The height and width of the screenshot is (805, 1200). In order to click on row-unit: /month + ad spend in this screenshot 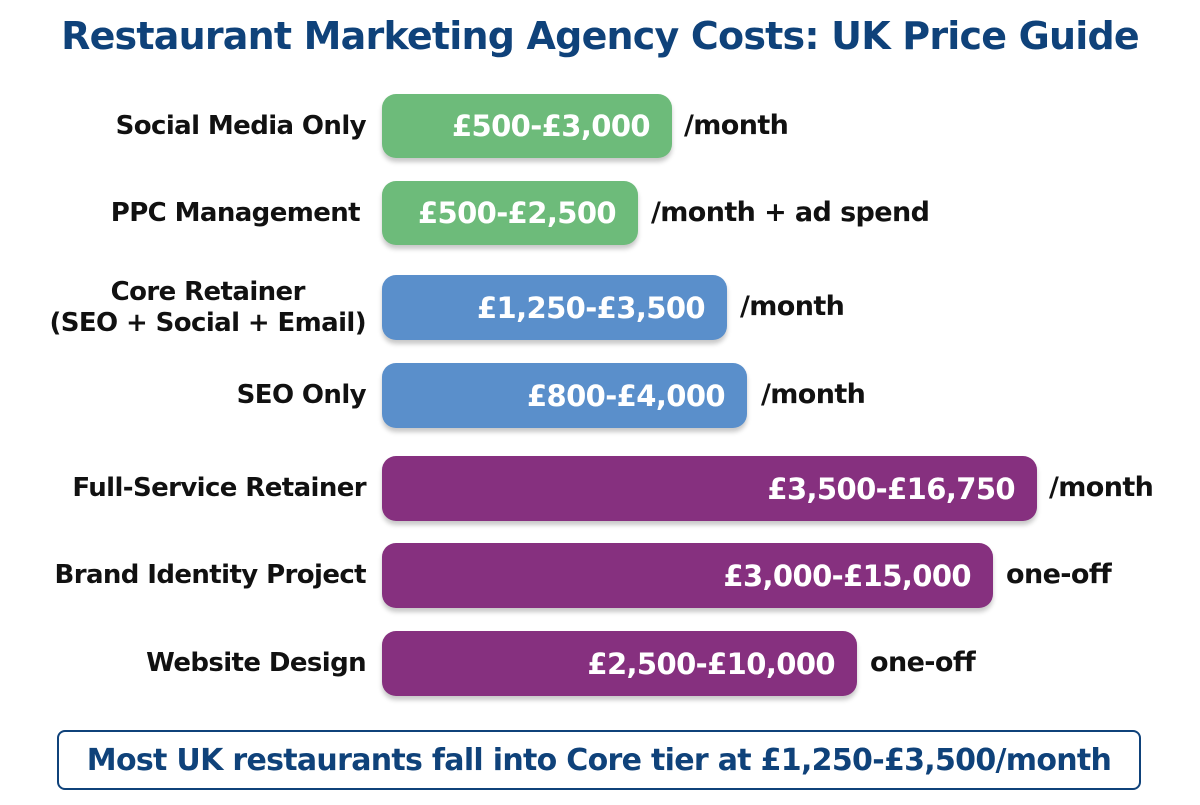, I will do `click(790, 212)`.